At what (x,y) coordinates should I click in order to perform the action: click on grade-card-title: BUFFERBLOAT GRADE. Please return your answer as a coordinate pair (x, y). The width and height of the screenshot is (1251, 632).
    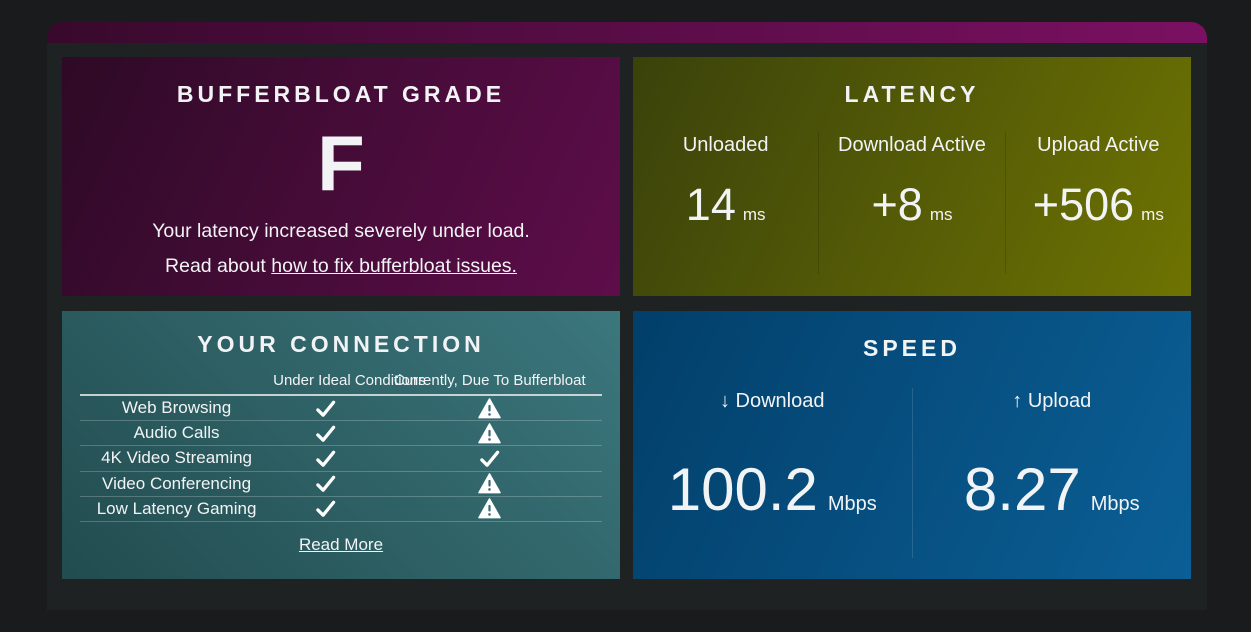
    Looking at the image, I should click on (341, 94).